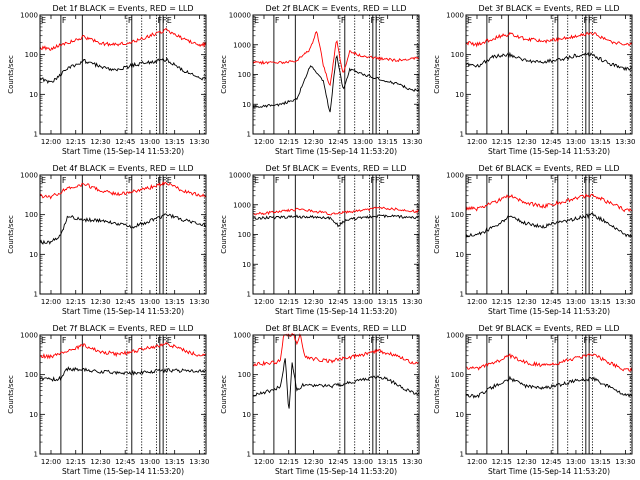  Describe the element at coordinates (122, 8) in the screenshot. I see `panel-title: Det 1f BLACK = Events, RED = LLD` at that location.